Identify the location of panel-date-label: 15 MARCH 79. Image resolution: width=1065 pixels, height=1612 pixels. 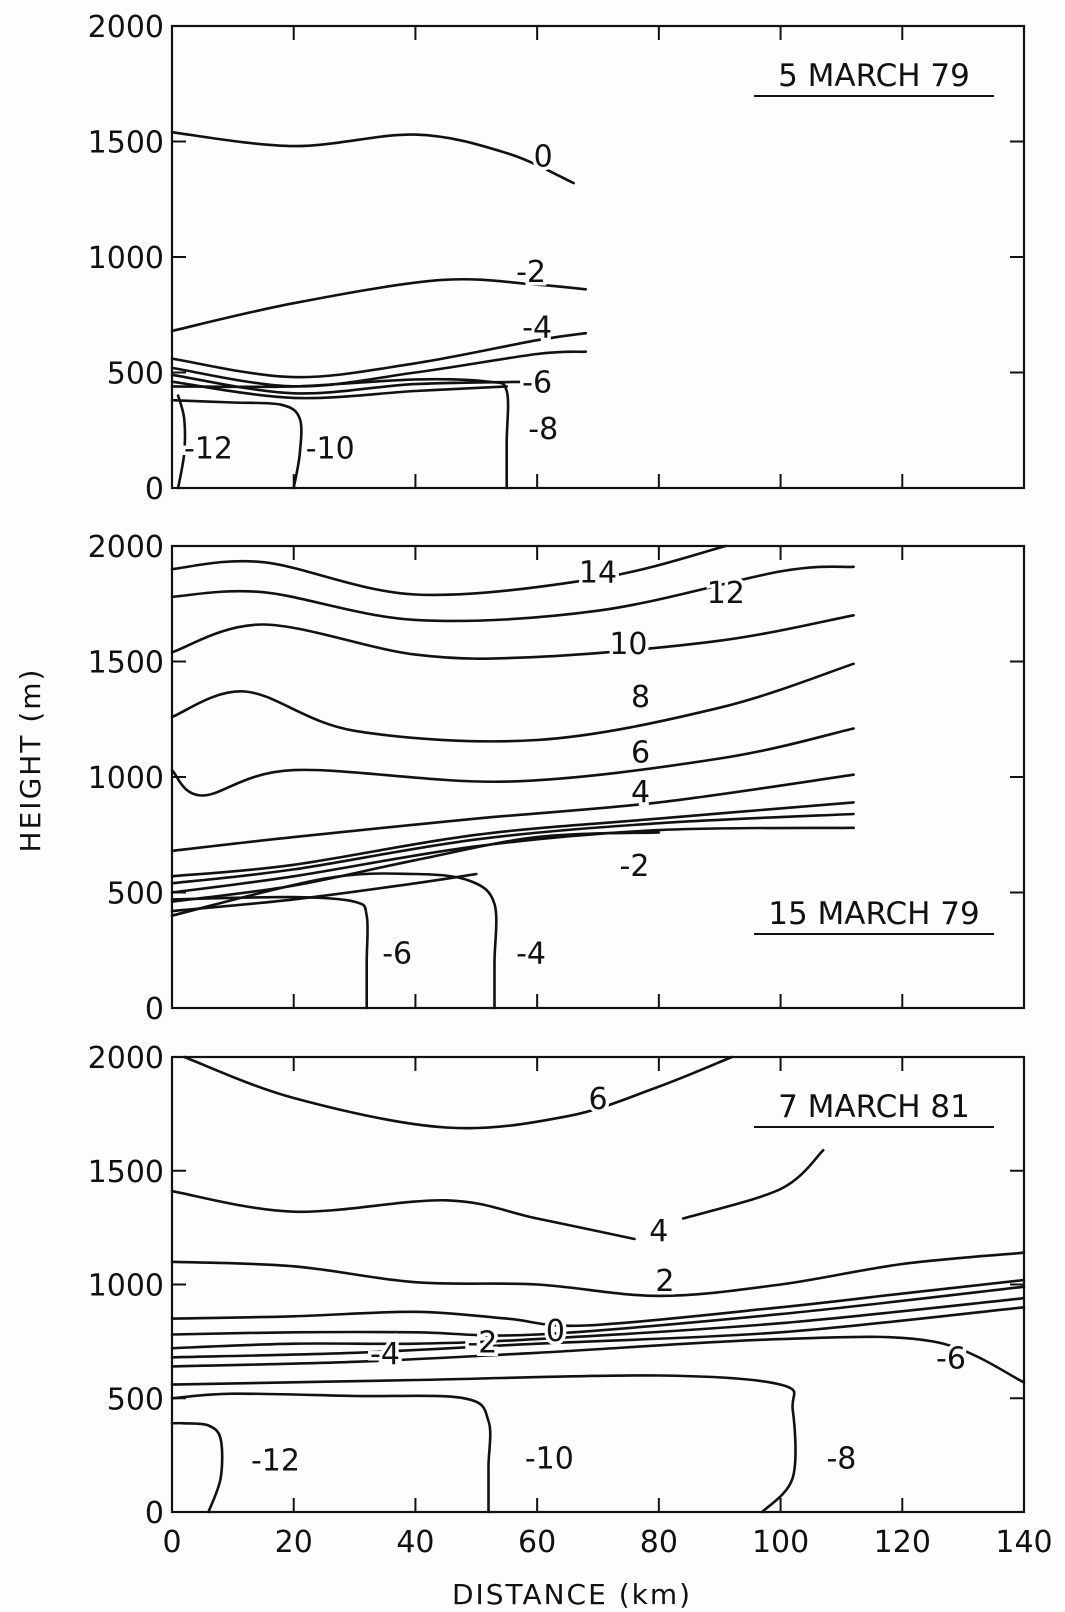
(874, 914).